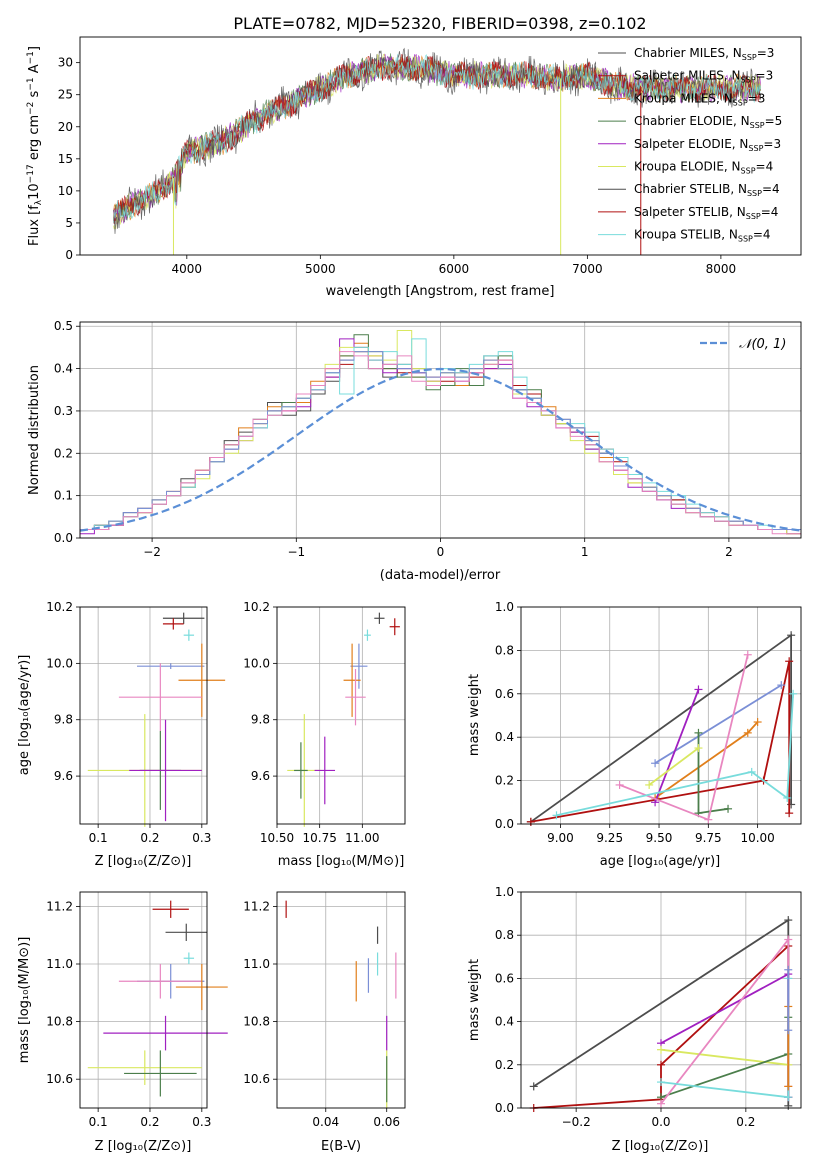 This screenshot has height=1170, width=819. What do you see at coordinates (341, 1004) in the screenshot?
I see `mass-vs-ebv-panel-plot-area` at bounding box center [341, 1004].